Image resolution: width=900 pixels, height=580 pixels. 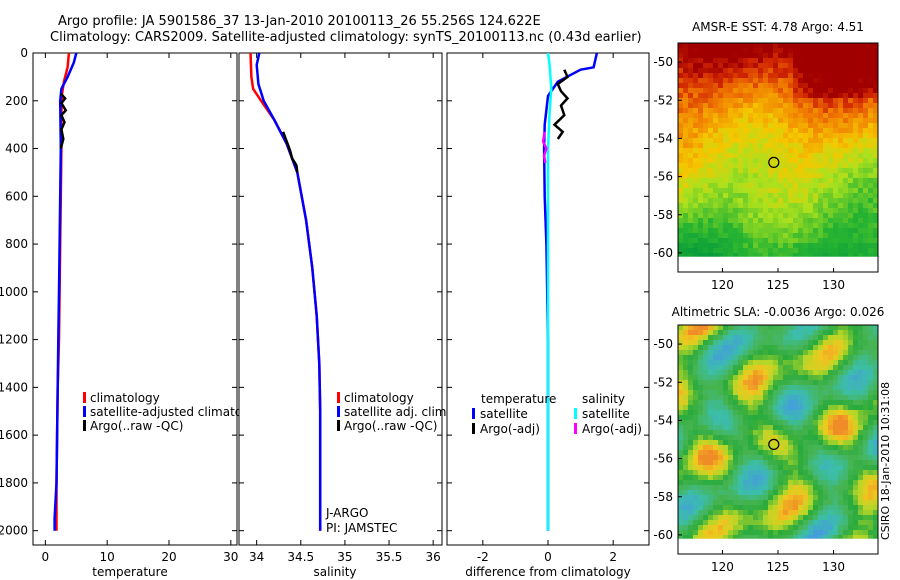 I want to click on y-tick-label: -52, so click(x=663, y=382).